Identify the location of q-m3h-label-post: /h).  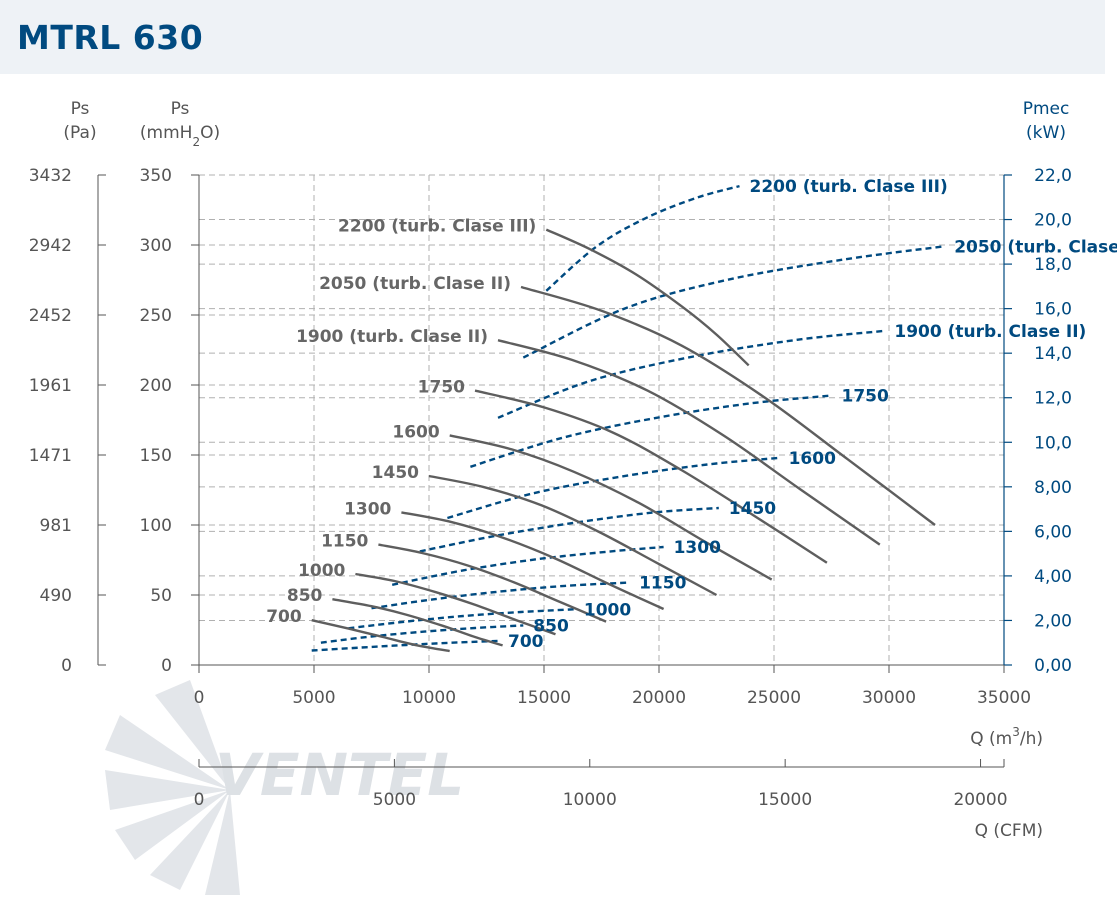
(1031, 739).